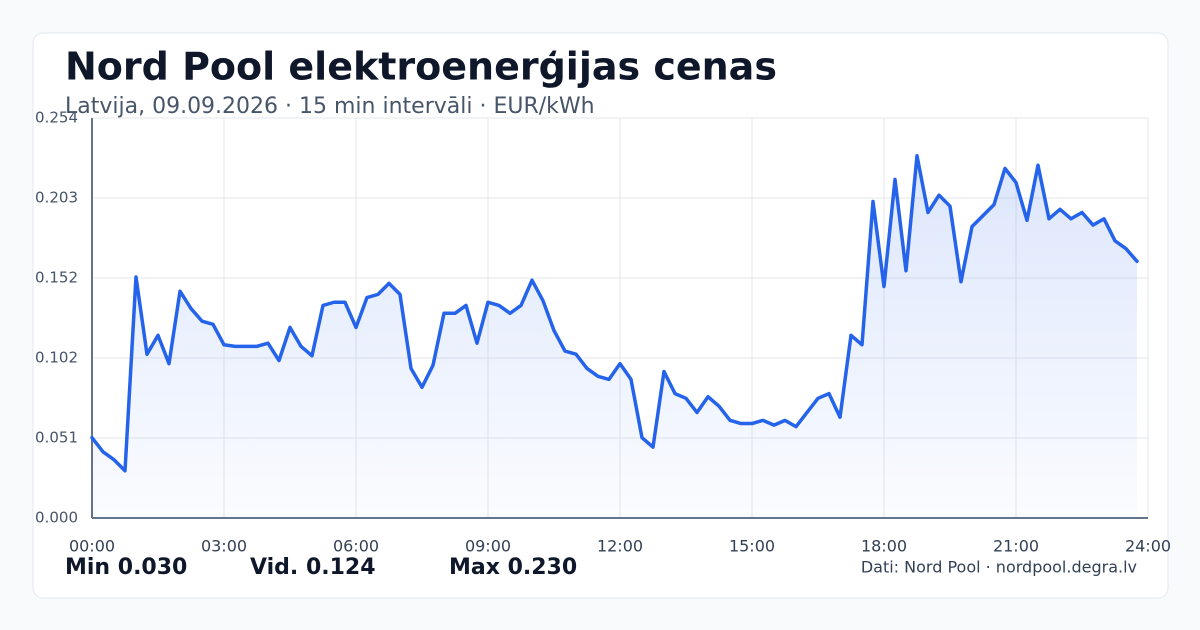  What do you see at coordinates (513, 567) in the screenshot?
I see `stat: Max 0.230` at bounding box center [513, 567].